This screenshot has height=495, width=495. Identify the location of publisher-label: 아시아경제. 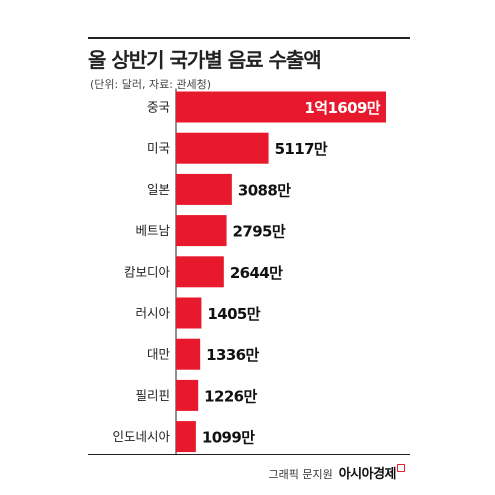
(367, 474).